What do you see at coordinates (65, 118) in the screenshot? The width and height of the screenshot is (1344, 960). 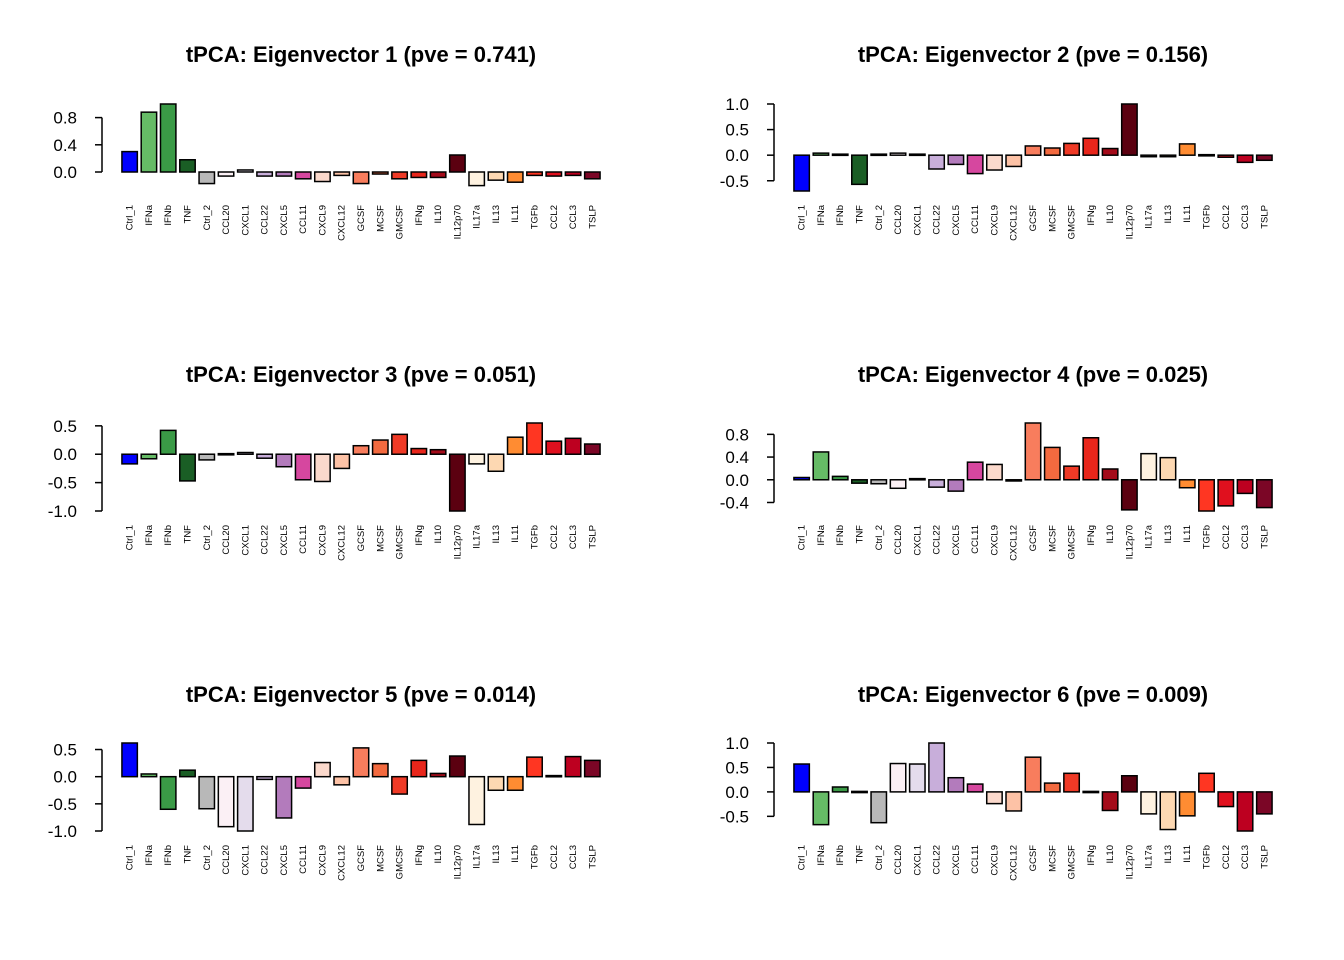 I see `y-tick-label: 0.8` at bounding box center [65, 118].